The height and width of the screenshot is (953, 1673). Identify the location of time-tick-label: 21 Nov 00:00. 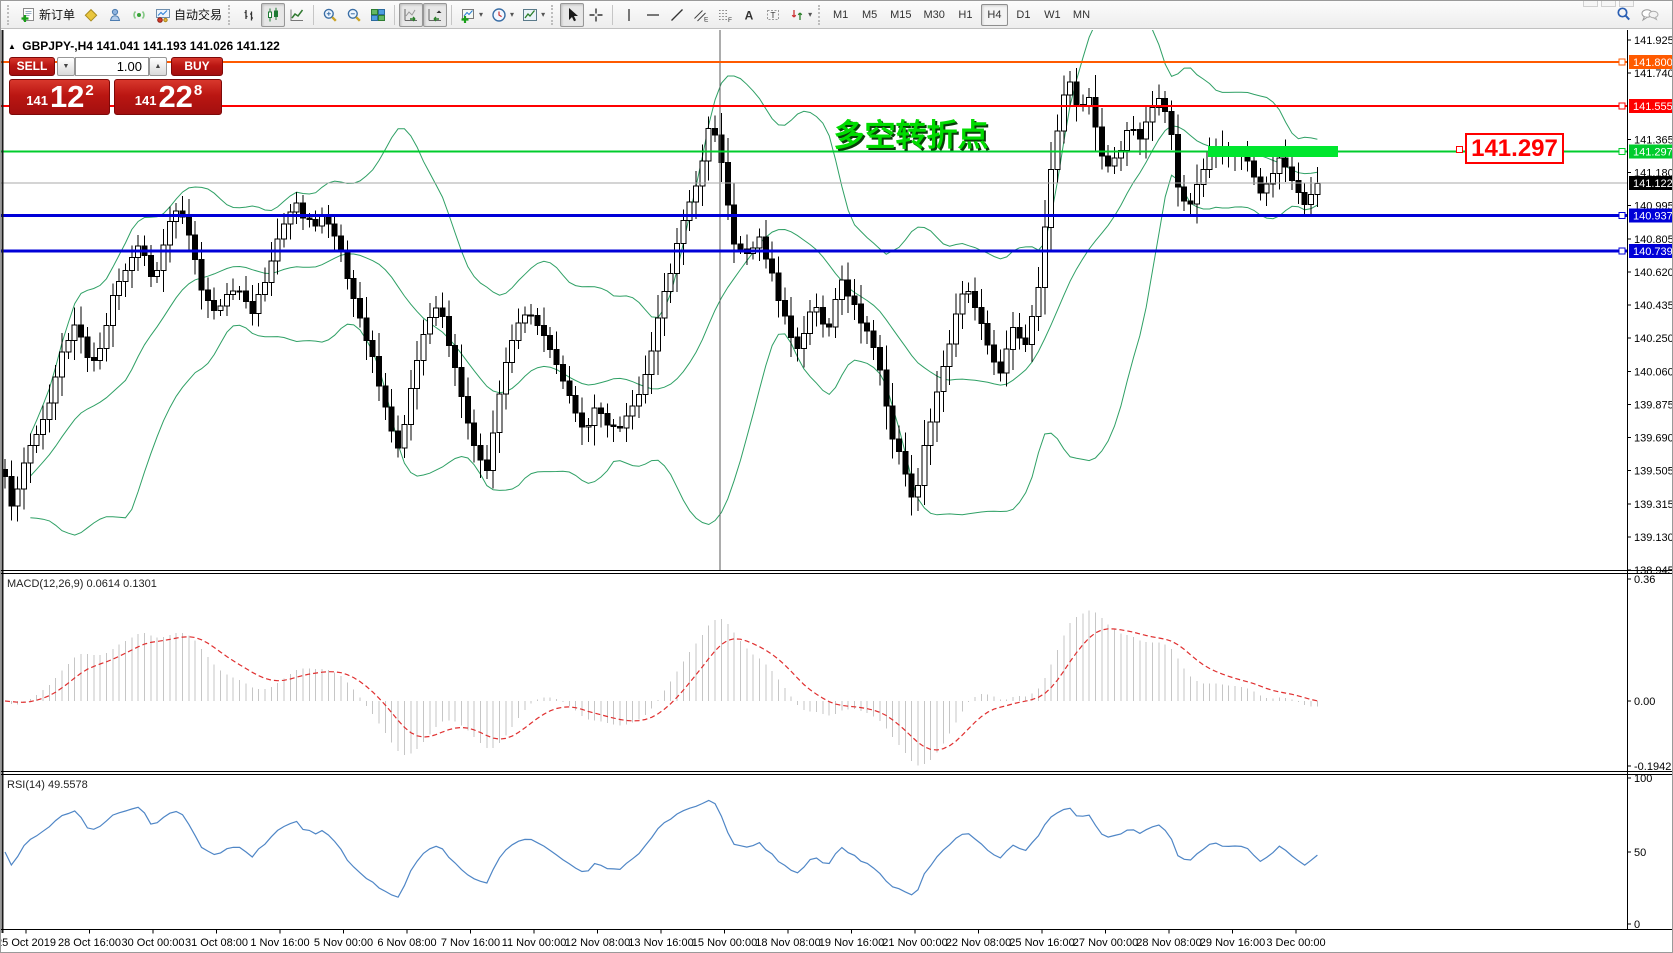
(914, 943).